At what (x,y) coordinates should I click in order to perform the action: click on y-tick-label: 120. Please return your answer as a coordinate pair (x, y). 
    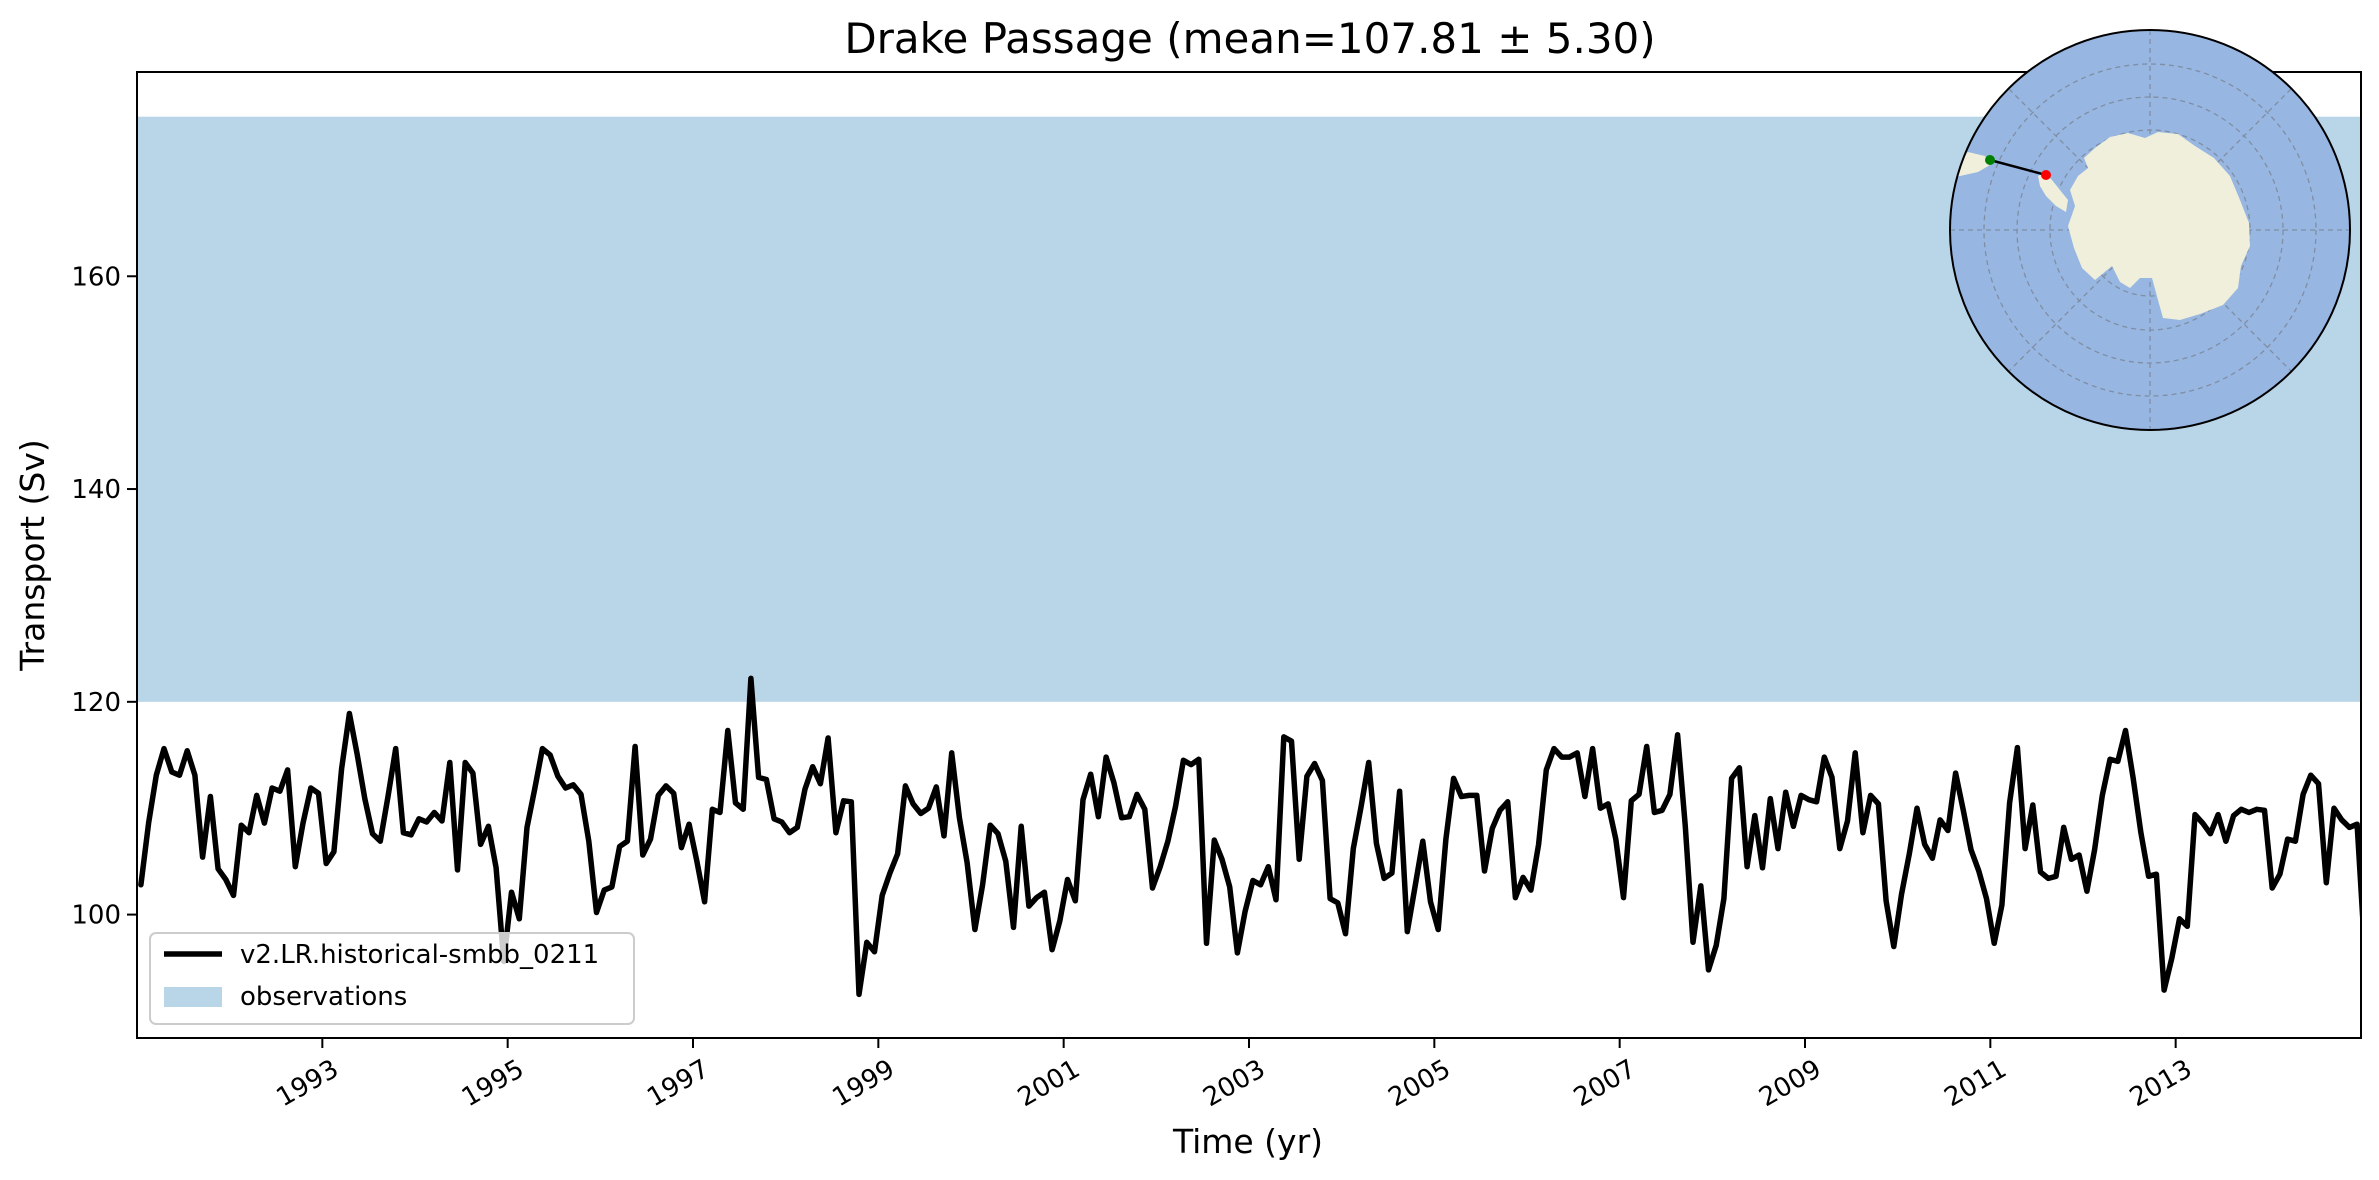
    Looking at the image, I should click on (96, 703).